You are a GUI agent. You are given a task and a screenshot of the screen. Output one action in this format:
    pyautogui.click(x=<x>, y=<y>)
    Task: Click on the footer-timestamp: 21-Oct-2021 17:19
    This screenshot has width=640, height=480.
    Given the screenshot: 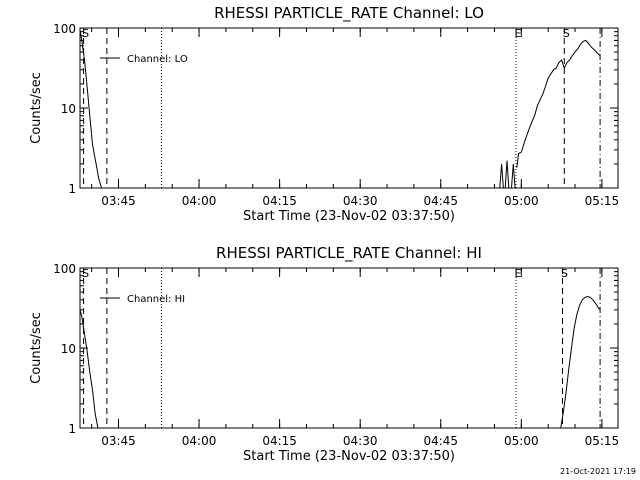 What is the action you would take?
    pyautogui.click(x=598, y=471)
    